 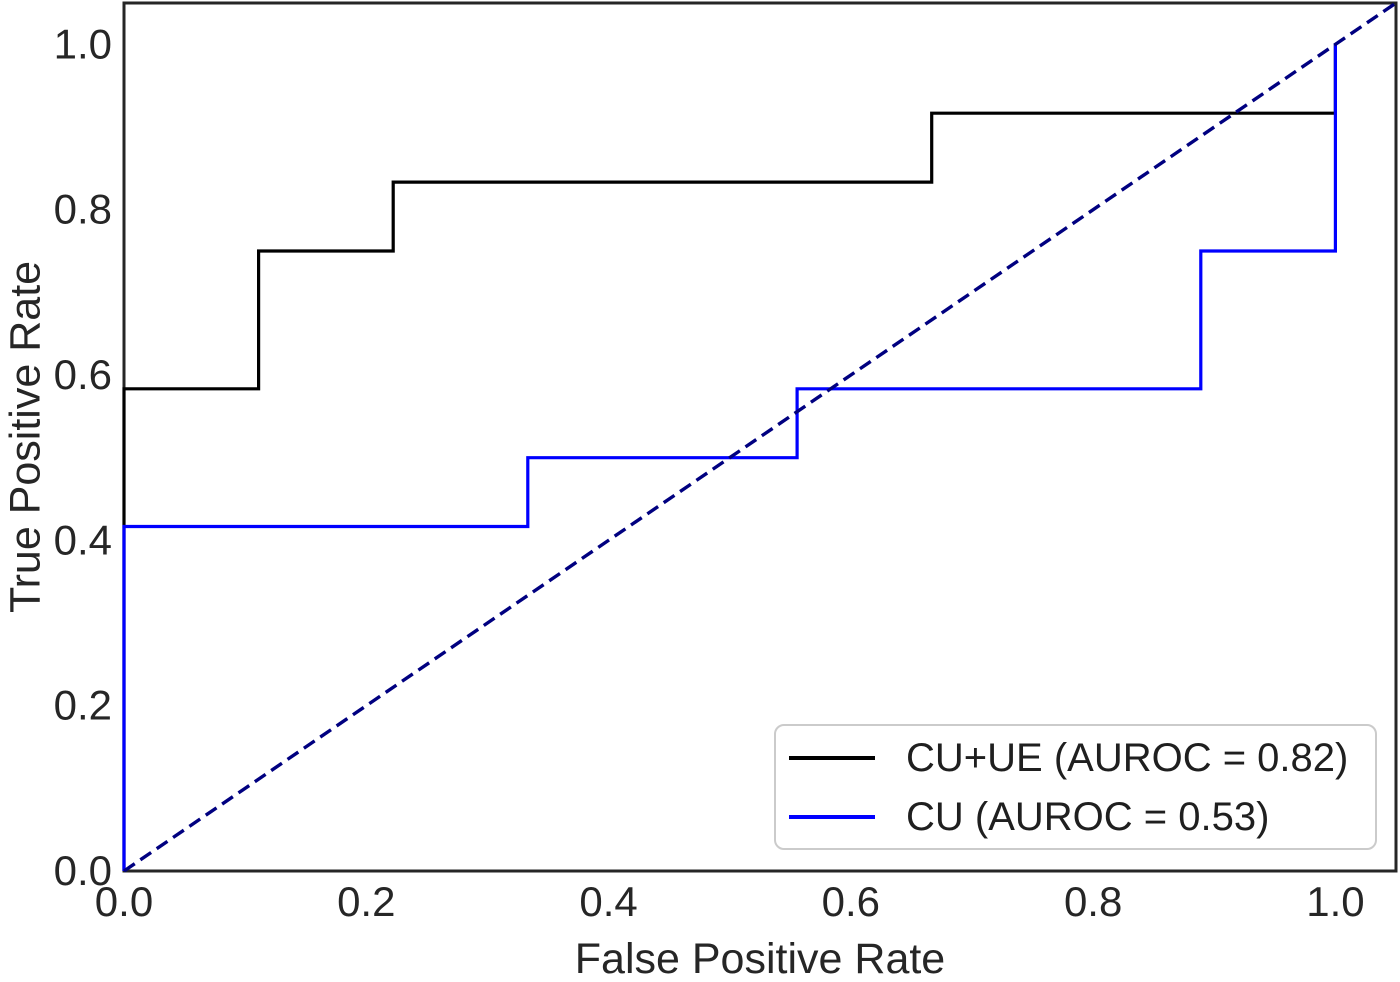 I want to click on legend-label-cu-ue: CU+UE (AUROC = 0.82), so click(x=1127, y=757).